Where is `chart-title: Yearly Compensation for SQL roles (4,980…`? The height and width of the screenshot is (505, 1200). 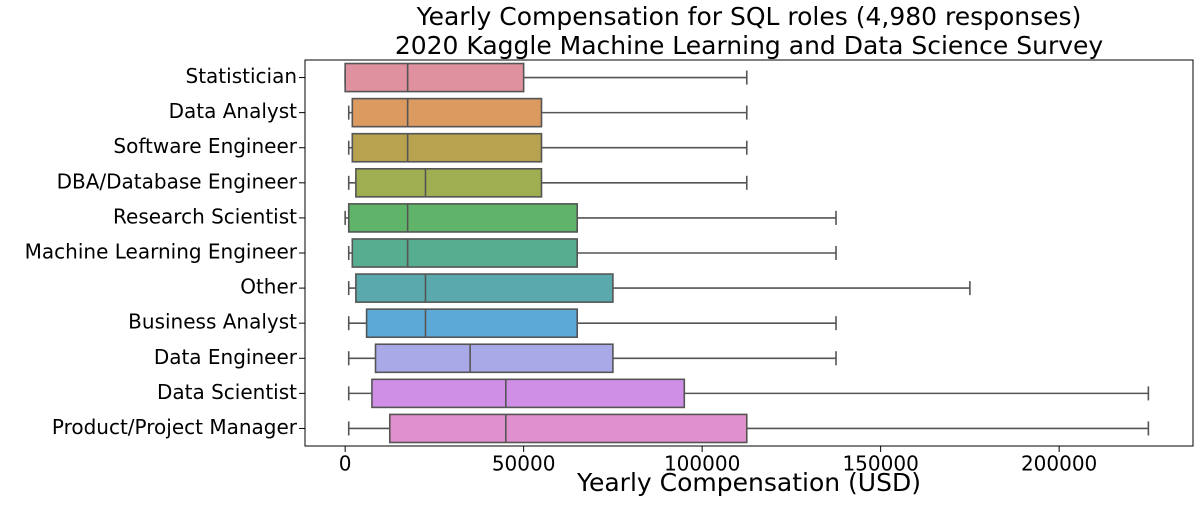 chart-title: Yearly Compensation for SQL roles (4,980… is located at coordinates (749, 16).